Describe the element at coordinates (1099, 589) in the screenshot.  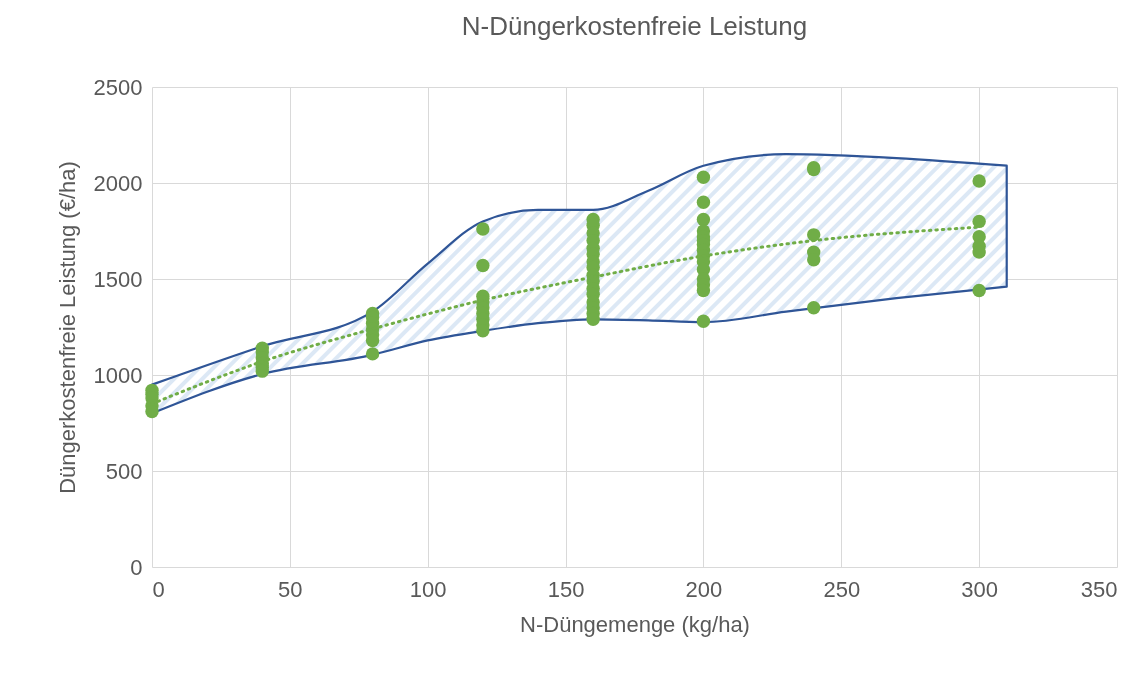
I see `x-tick-label: 350` at that location.